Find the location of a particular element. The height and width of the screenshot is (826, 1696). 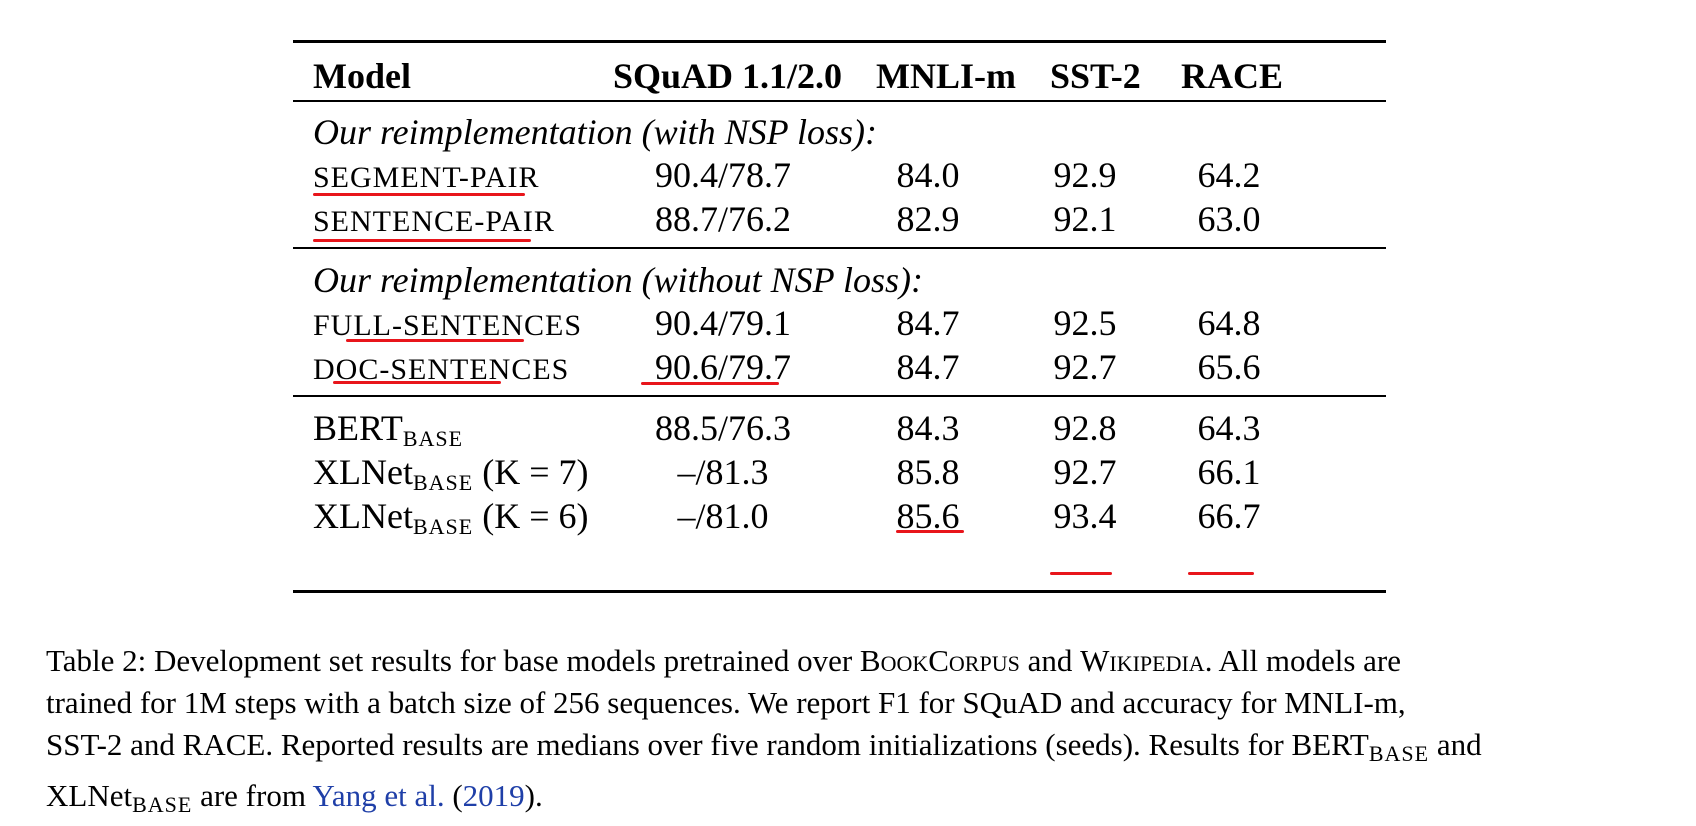

caption-dataset-wikipedia: Wikipedia is located at coordinates (1142, 660).